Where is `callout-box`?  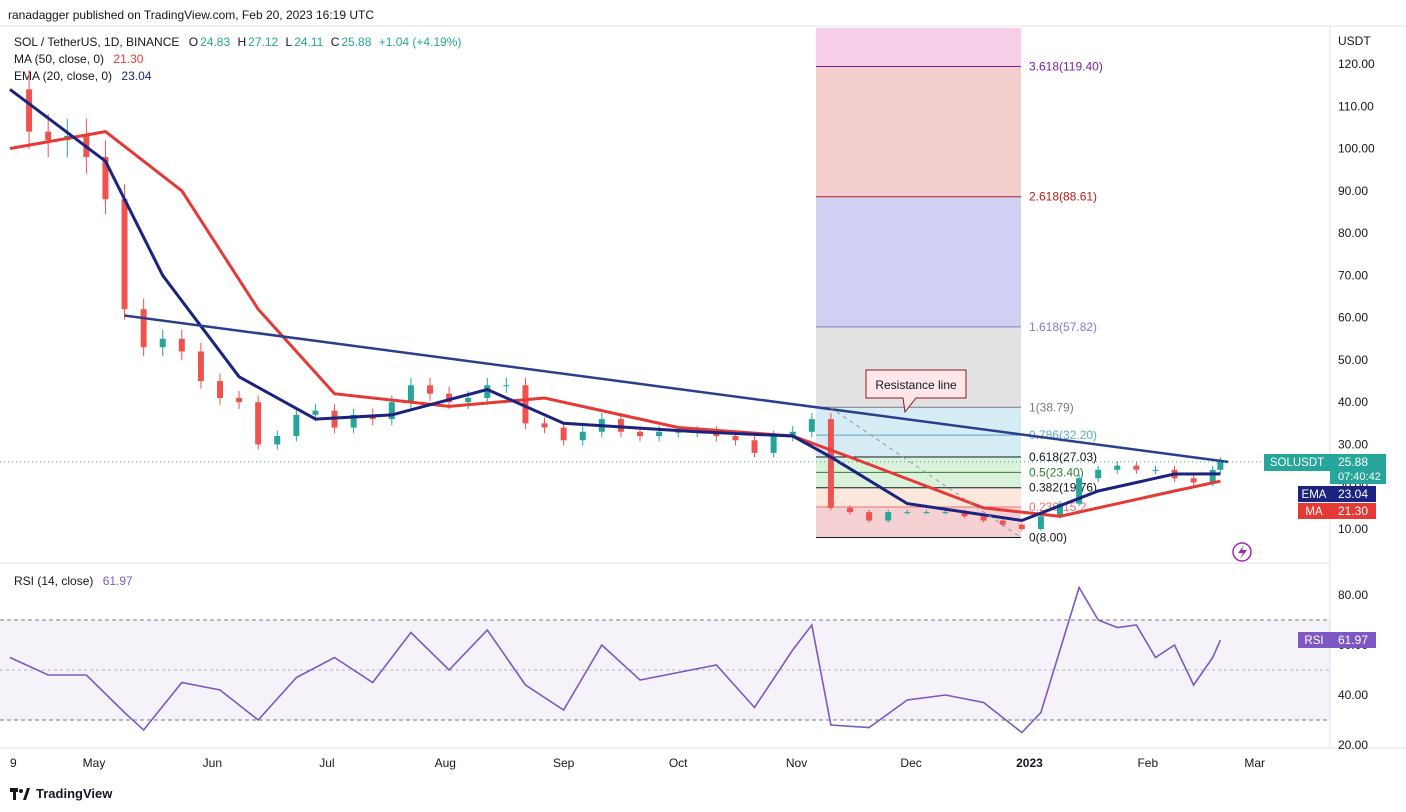
callout-box is located at coordinates (916, 391).